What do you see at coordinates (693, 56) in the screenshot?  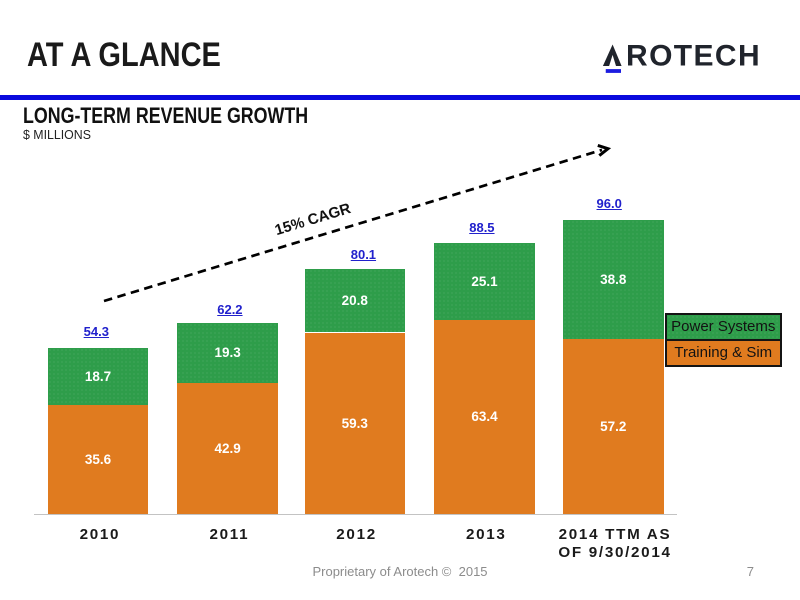 I see `svg-text: ROTECH` at bounding box center [693, 56].